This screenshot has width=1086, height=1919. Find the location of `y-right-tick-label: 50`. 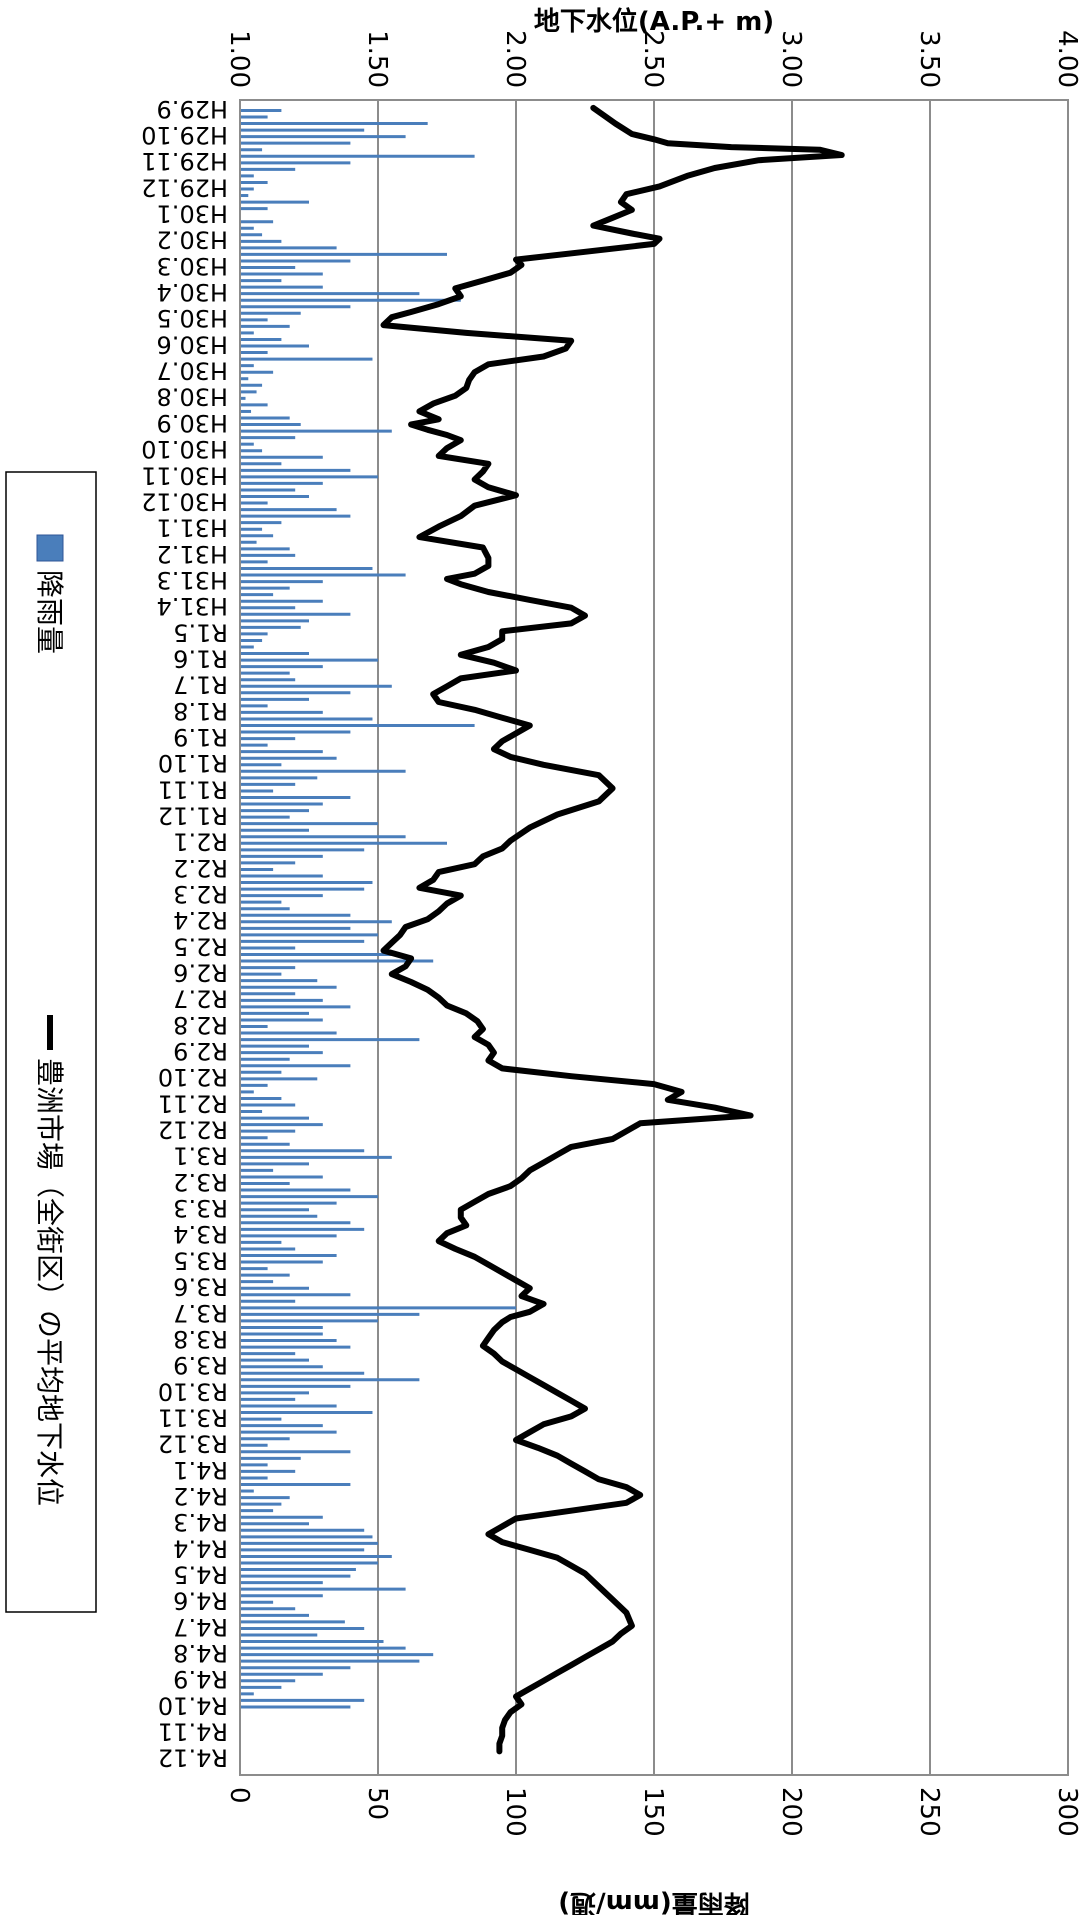

y-right-tick-label: 50 is located at coordinates (377, 1803).